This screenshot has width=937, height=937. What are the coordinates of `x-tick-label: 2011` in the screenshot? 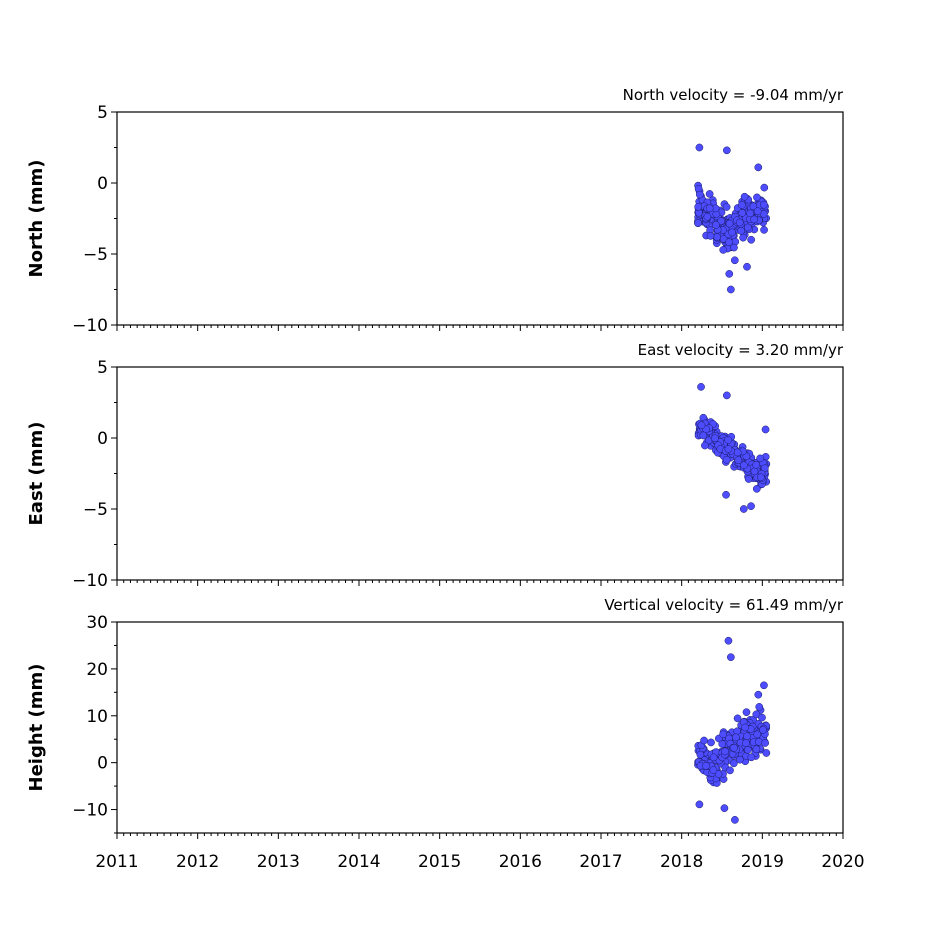 It's located at (116, 862).